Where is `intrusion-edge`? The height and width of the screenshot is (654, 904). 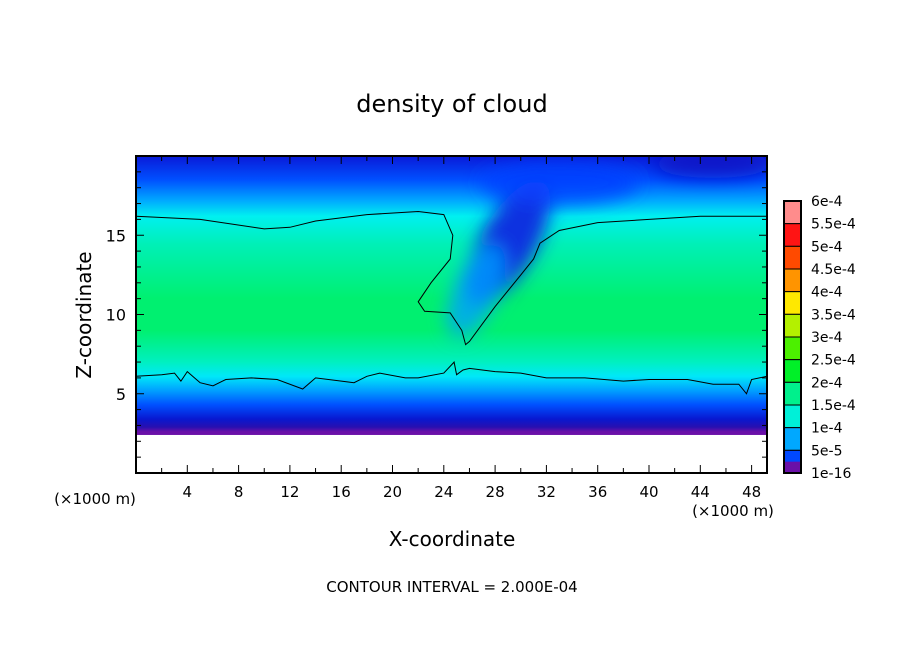
intrusion-edge is located at coordinates (475, 290).